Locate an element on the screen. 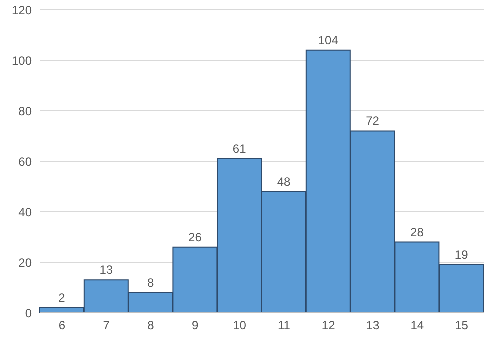  y-tick-label: 20 is located at coordinates (25, 263).